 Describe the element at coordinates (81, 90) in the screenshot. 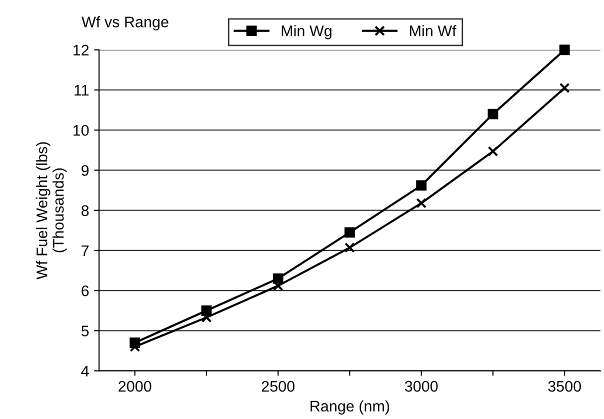

I see `y-tick-label: 11` at that location.